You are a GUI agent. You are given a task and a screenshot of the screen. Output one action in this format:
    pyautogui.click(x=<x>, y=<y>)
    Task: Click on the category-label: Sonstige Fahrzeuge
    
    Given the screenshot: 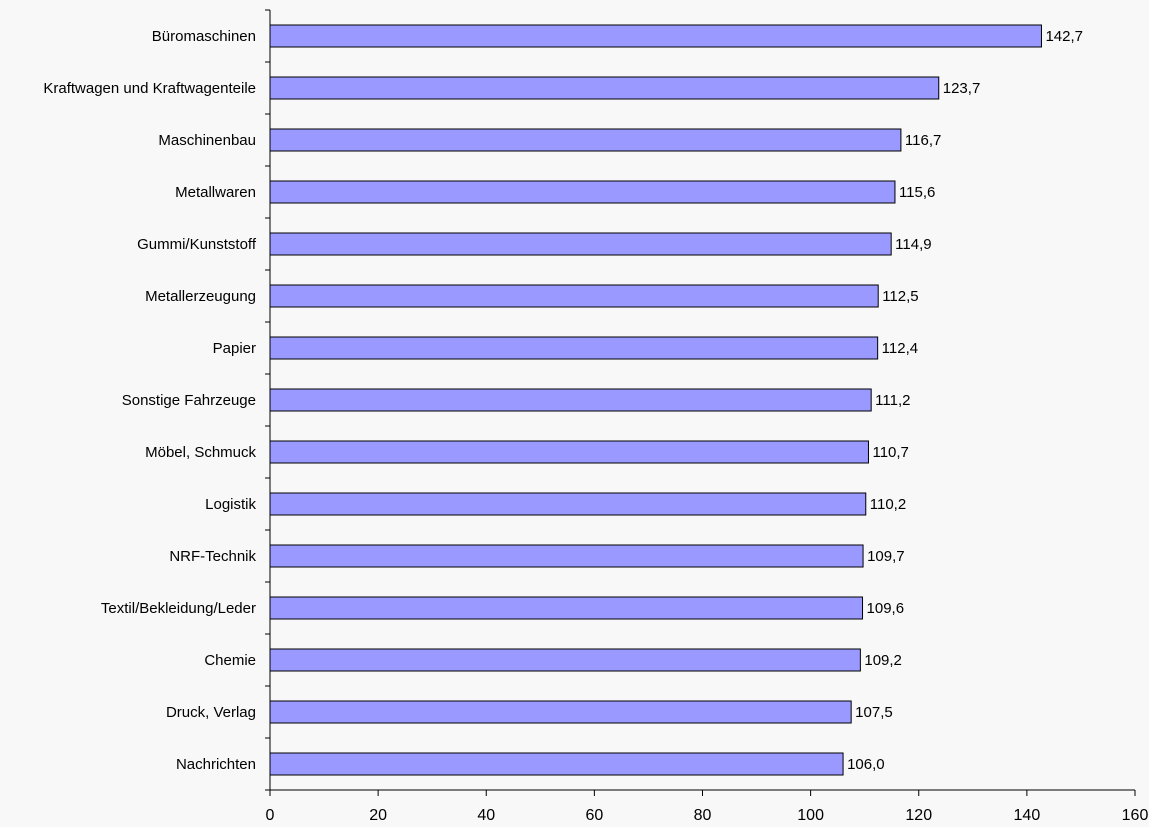 What is the action you would take?
    pyautogui.click(x=189, y=400)
    